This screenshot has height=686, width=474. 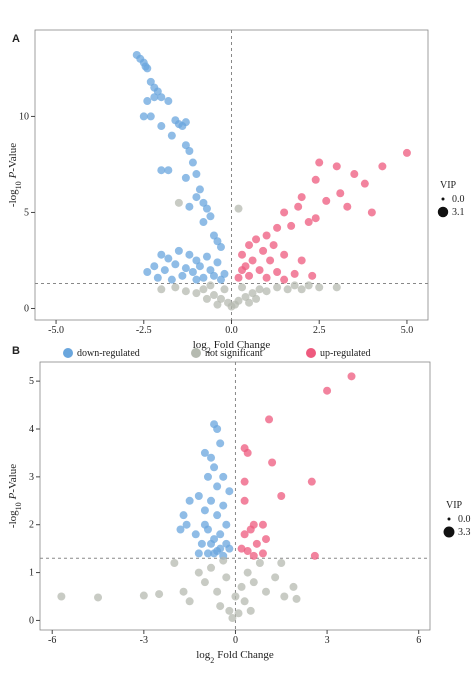 I want to click on label-sub: 10, so click(x=18, y=185).